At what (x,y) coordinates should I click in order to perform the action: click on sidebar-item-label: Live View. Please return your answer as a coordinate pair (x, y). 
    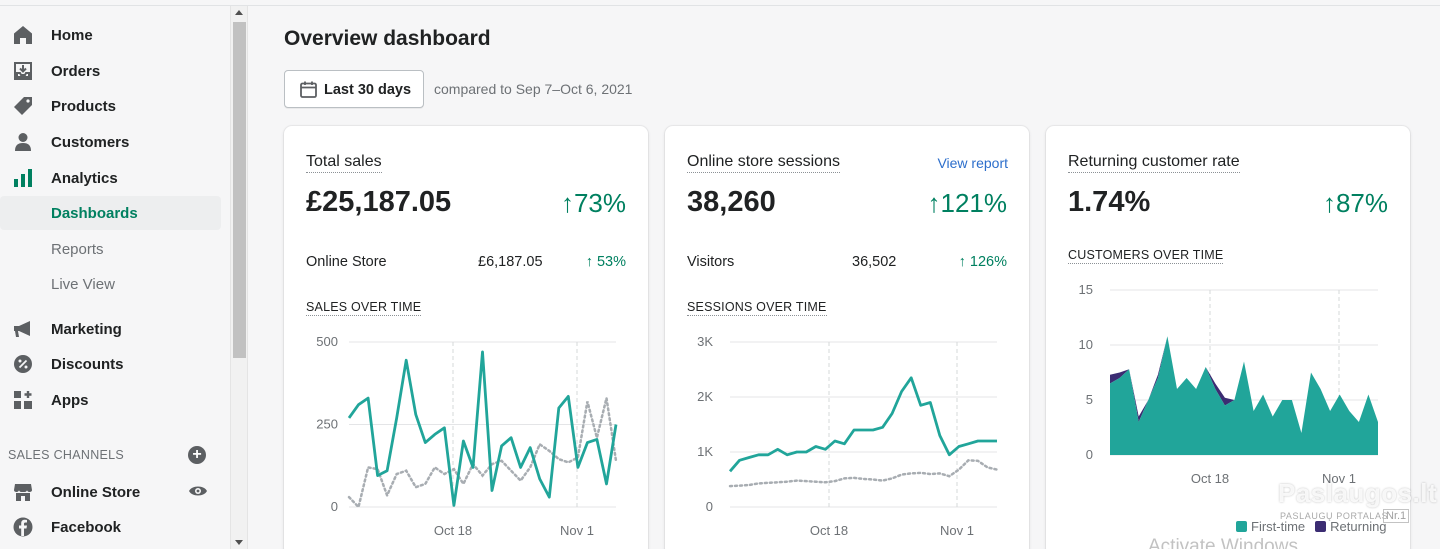
    Looking at the image, I should click on (83, 284).